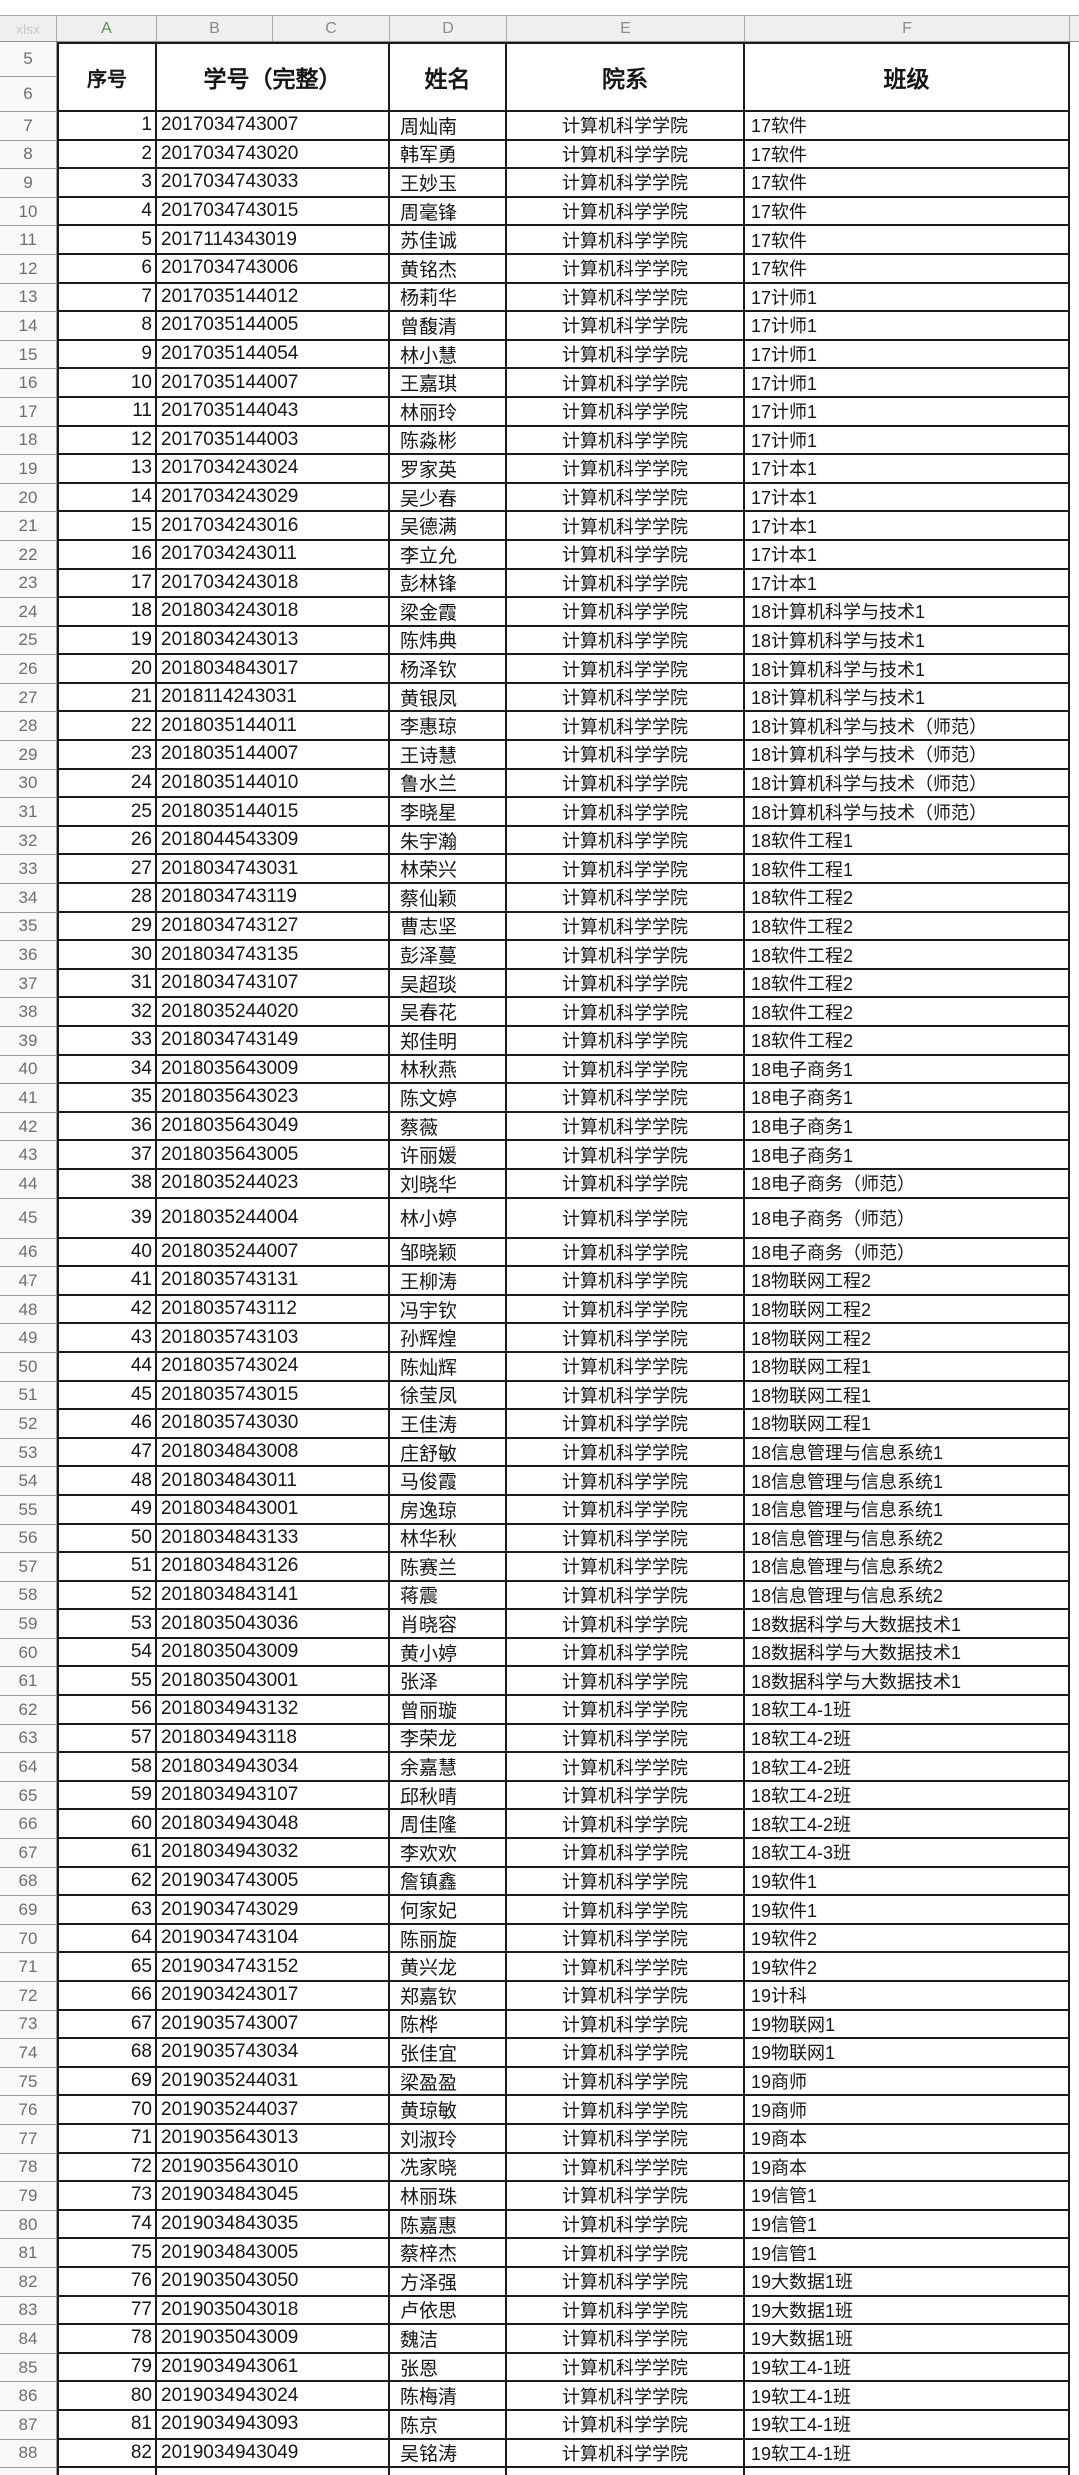 This screenshot has height=2475, width=1079. I want to click on row-number-cell: 65, so click(28, 1796).